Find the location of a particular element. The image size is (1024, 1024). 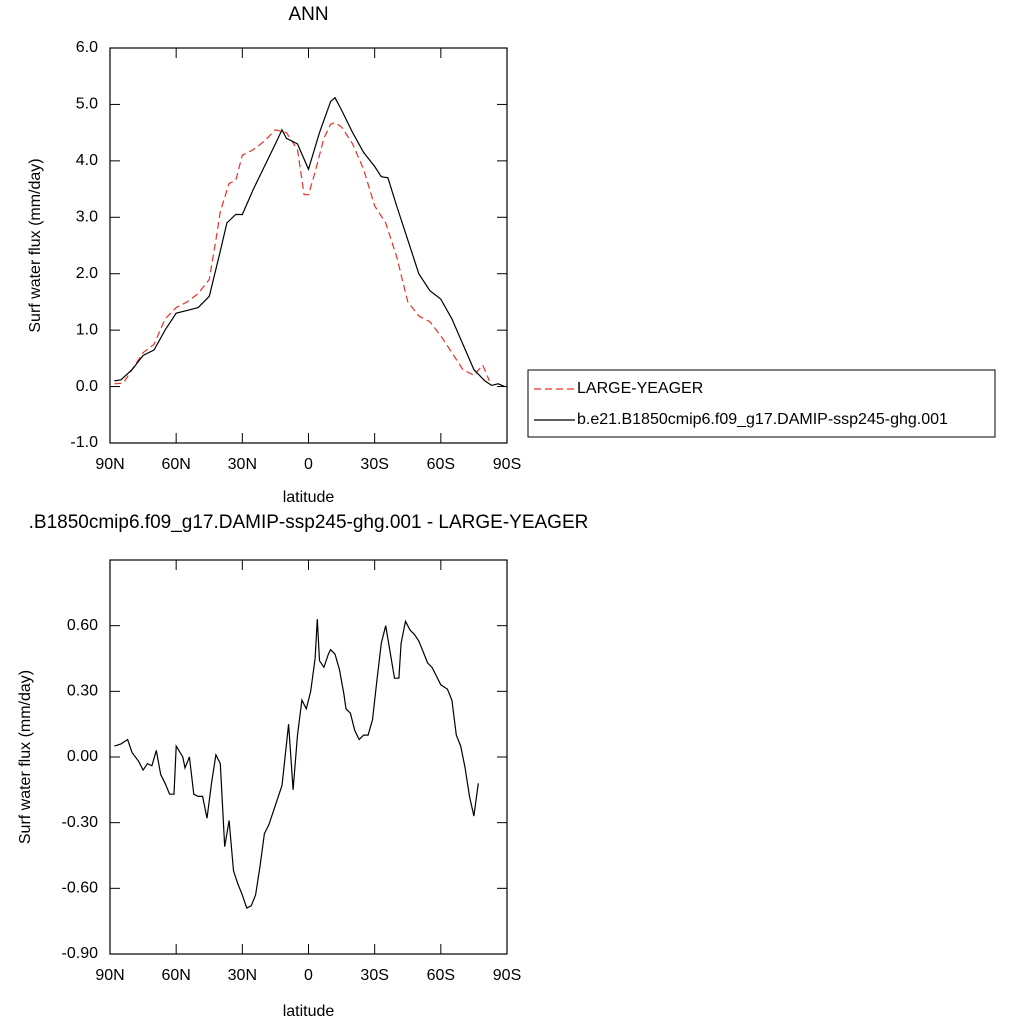

chart-title: ANN is located at coordinates (308, 14).